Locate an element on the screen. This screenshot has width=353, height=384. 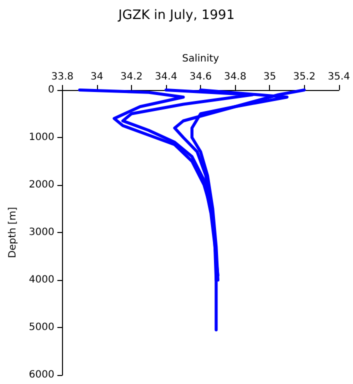
x-tick-label: 34.6 is located at coordinates (200, 77).